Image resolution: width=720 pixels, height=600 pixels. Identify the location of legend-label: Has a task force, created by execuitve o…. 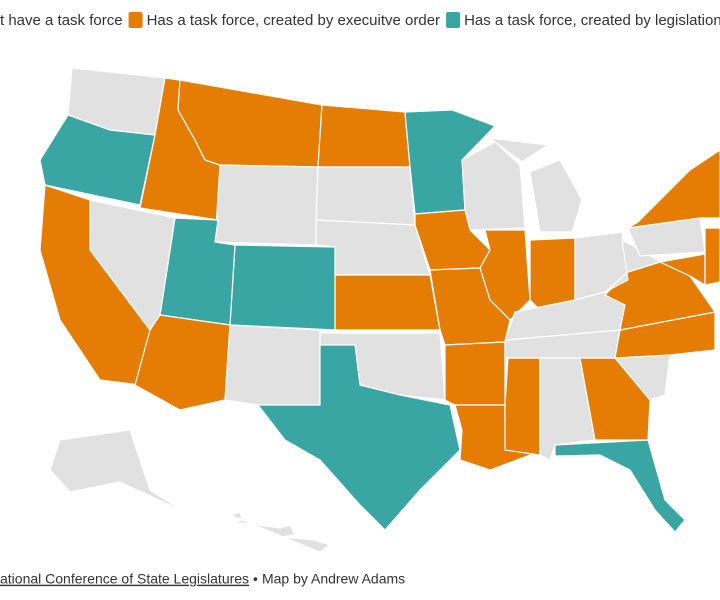
(293, 20).